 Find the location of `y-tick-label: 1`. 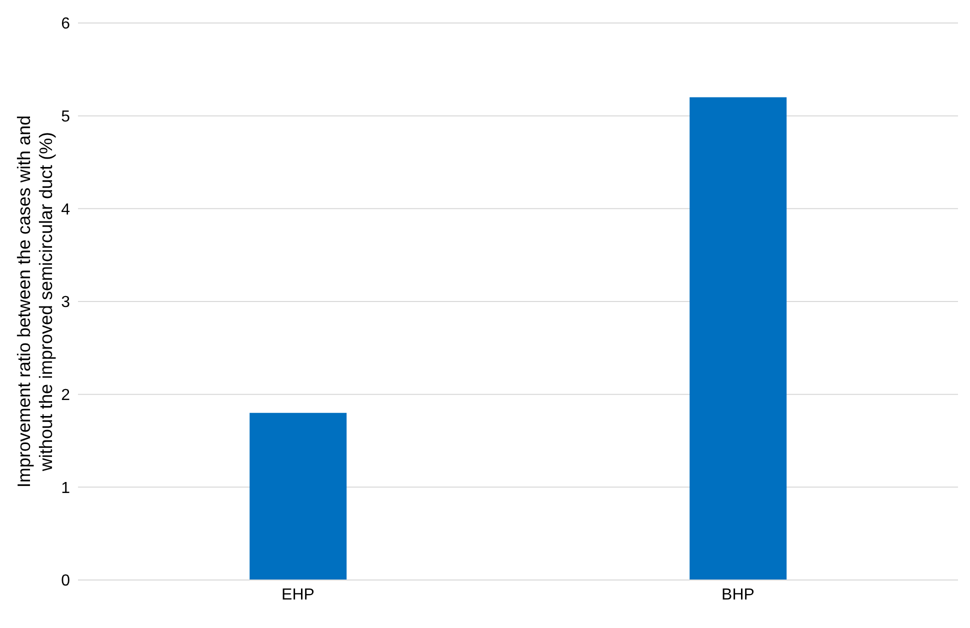

y-tick-label: 1 is located at coordinates (65, 488).